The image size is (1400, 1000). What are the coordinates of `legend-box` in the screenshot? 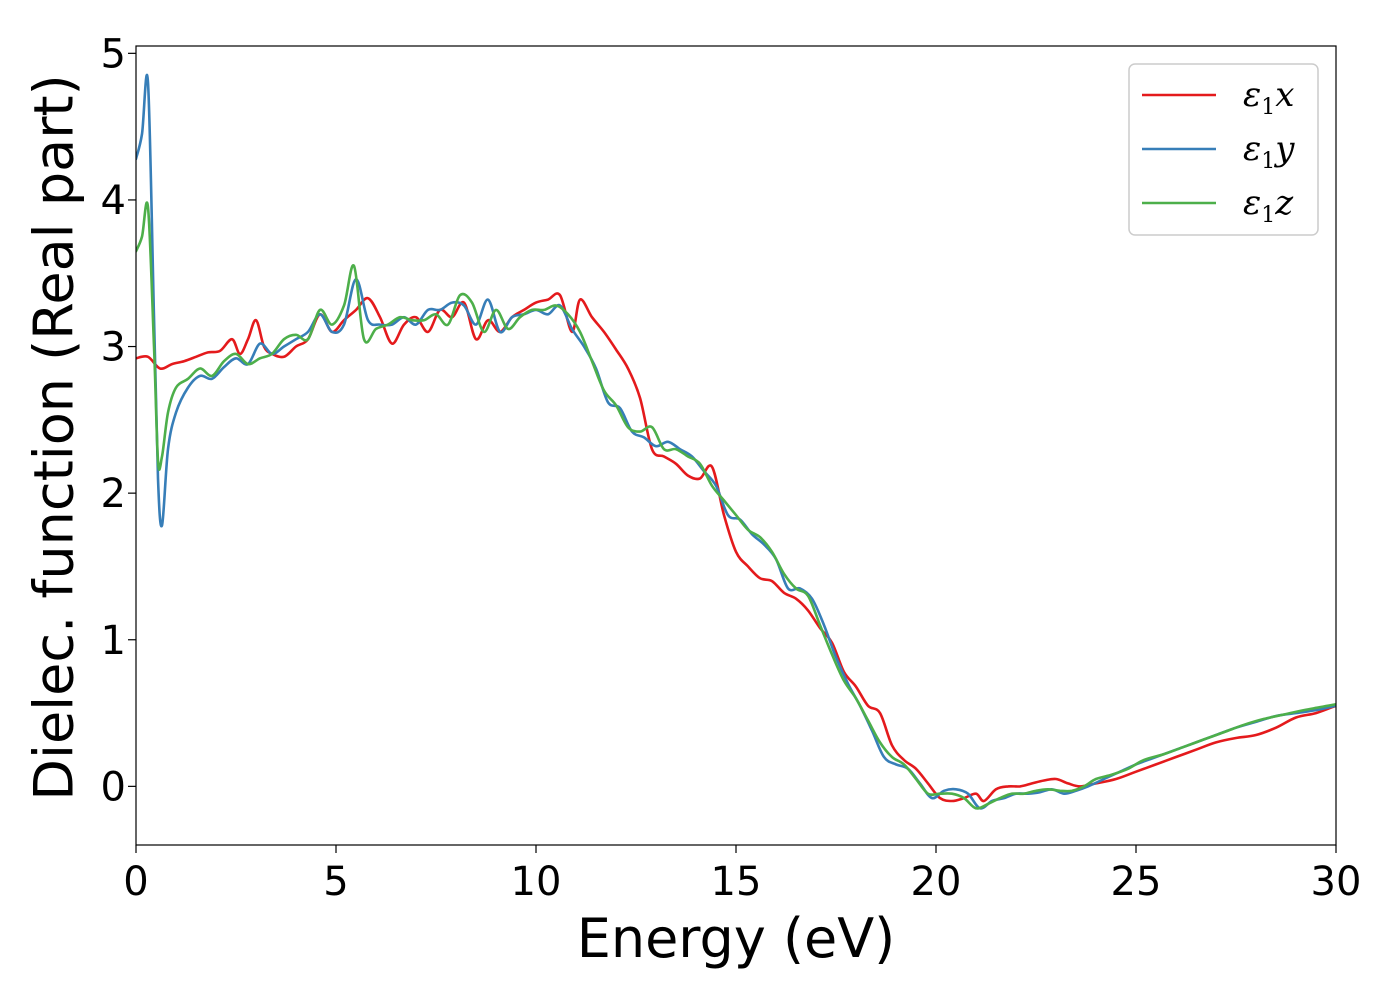 It's located at (1223, 149).